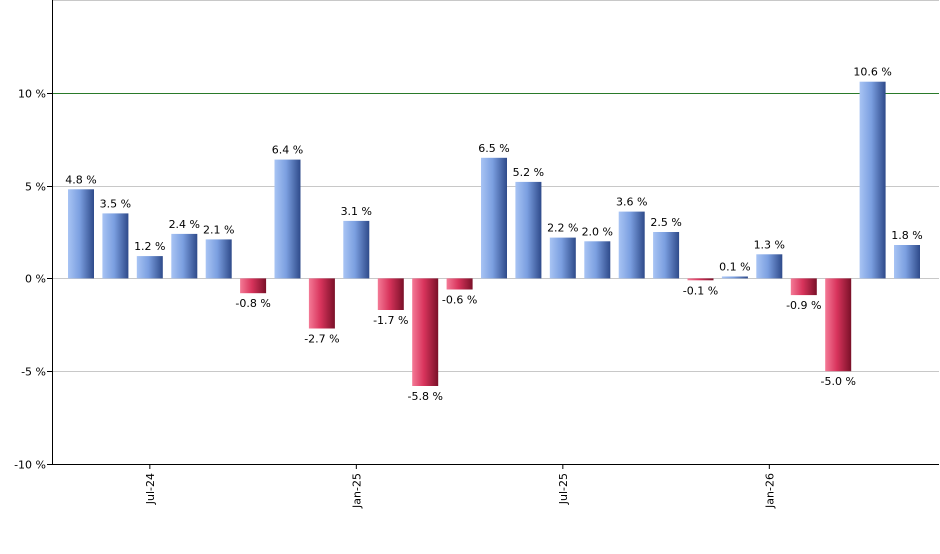 The image size is (940, 554). What do you see at coordinates (769, 491) in the screenshot?
I see `x-tick-label: Jan-26` at bounding box center [769, 491].